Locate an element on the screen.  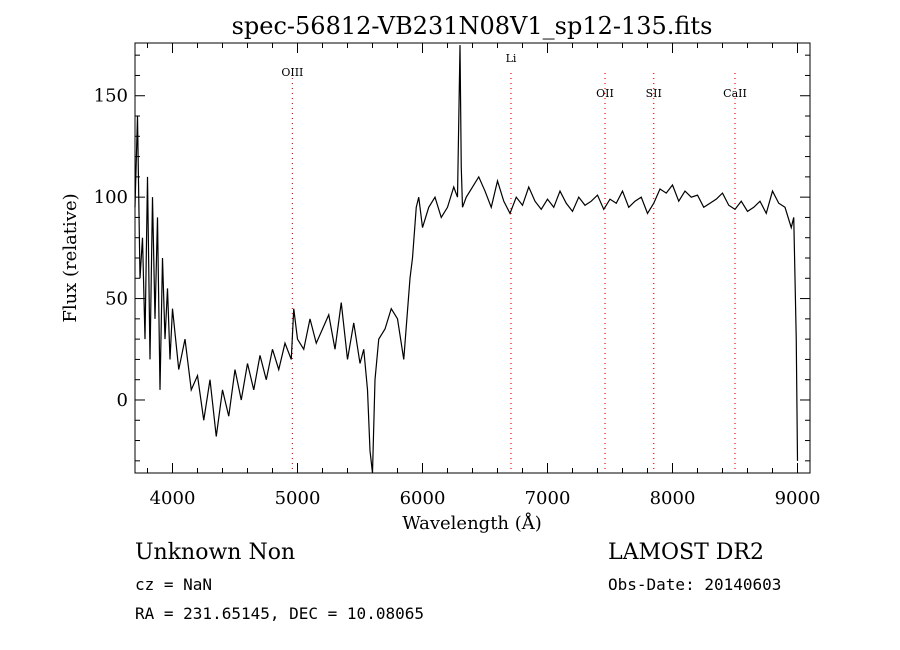
y-axis-label: Flux (relative) is located at coordinates (70, 257).